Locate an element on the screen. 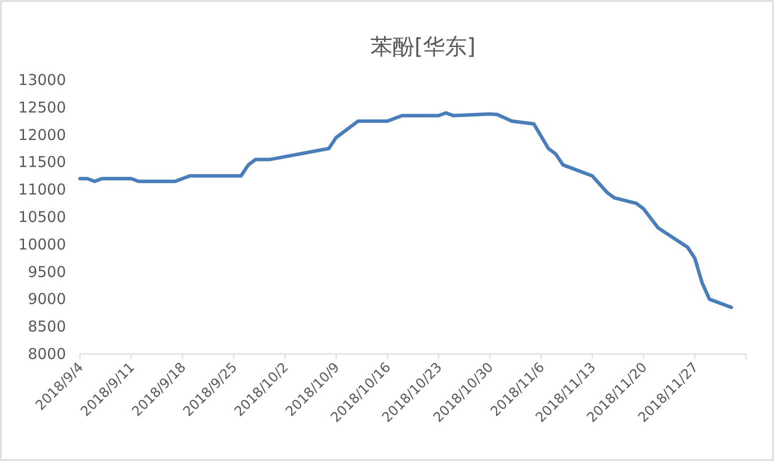 This screenshot has width=774, height=461. y-tick-label: 11500 is located at coordinates (42, 162).